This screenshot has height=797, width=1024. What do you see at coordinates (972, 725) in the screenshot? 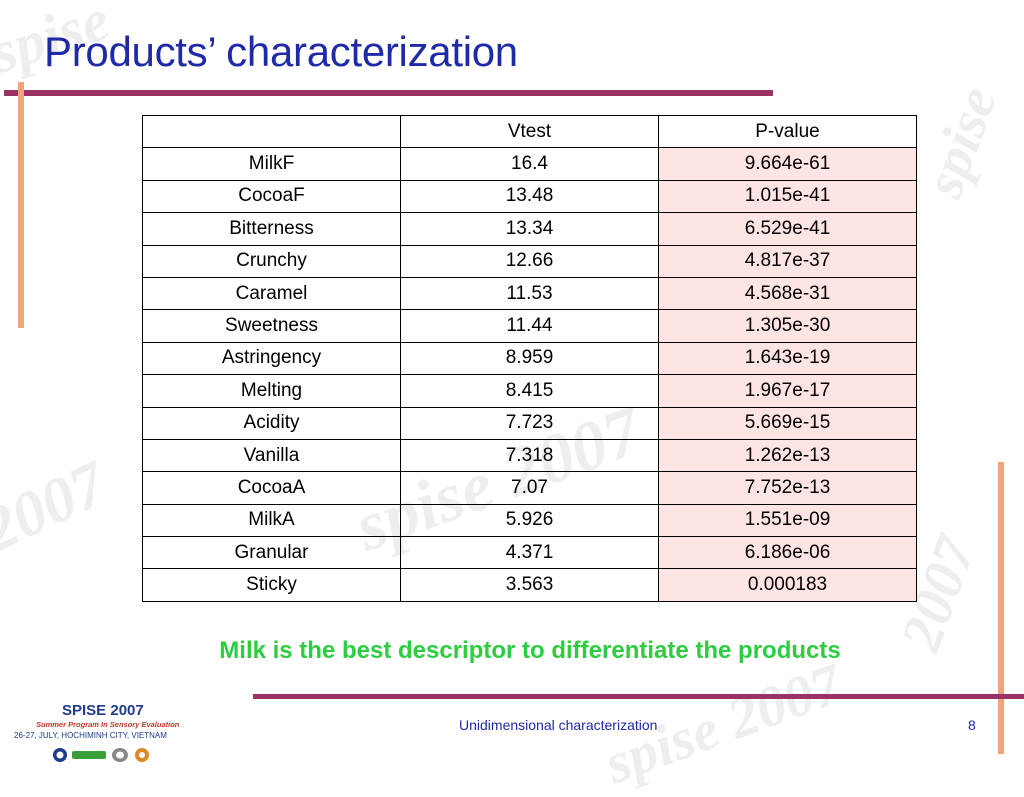
I see `page-number: 8` at bounding box center [972, 725].